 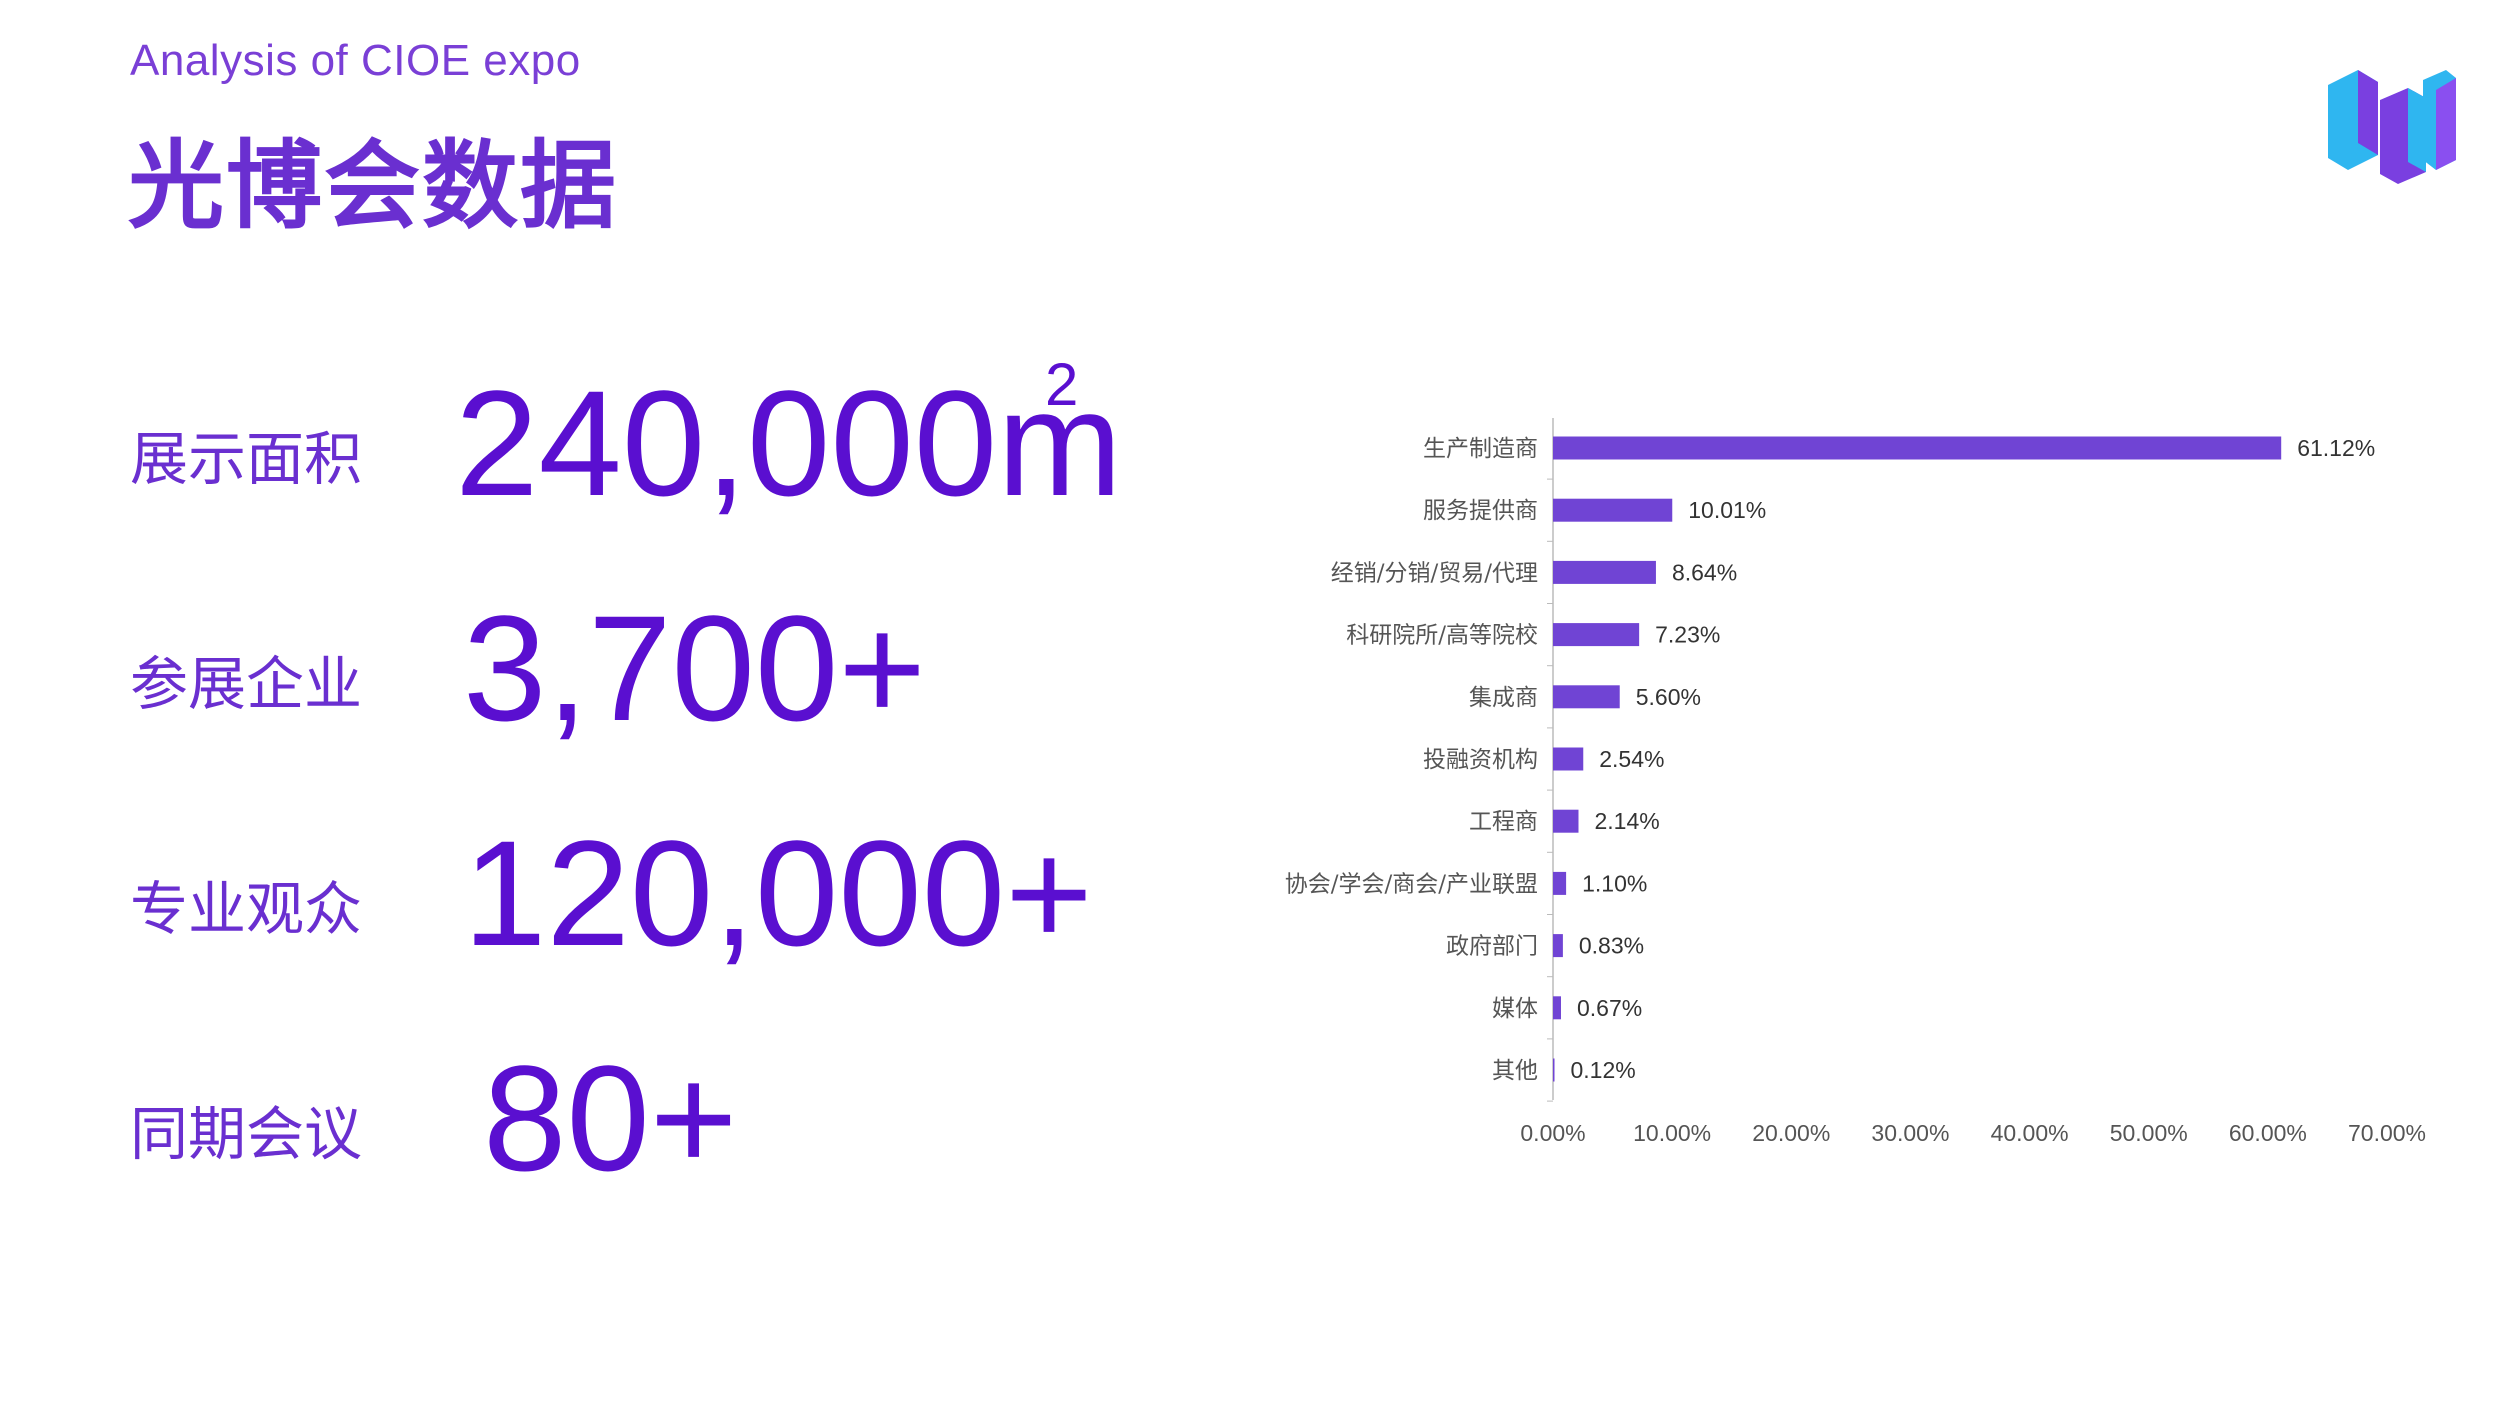 I want to click on x-tick-label: 70.00%, so click(x=2387, y=1133).